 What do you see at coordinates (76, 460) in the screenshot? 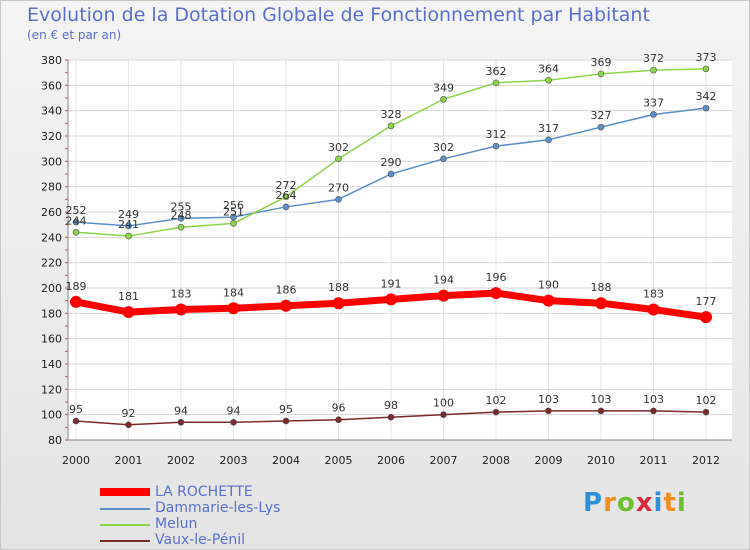
I see `x-tick-label: 2000` at bounding box center [76, 460].